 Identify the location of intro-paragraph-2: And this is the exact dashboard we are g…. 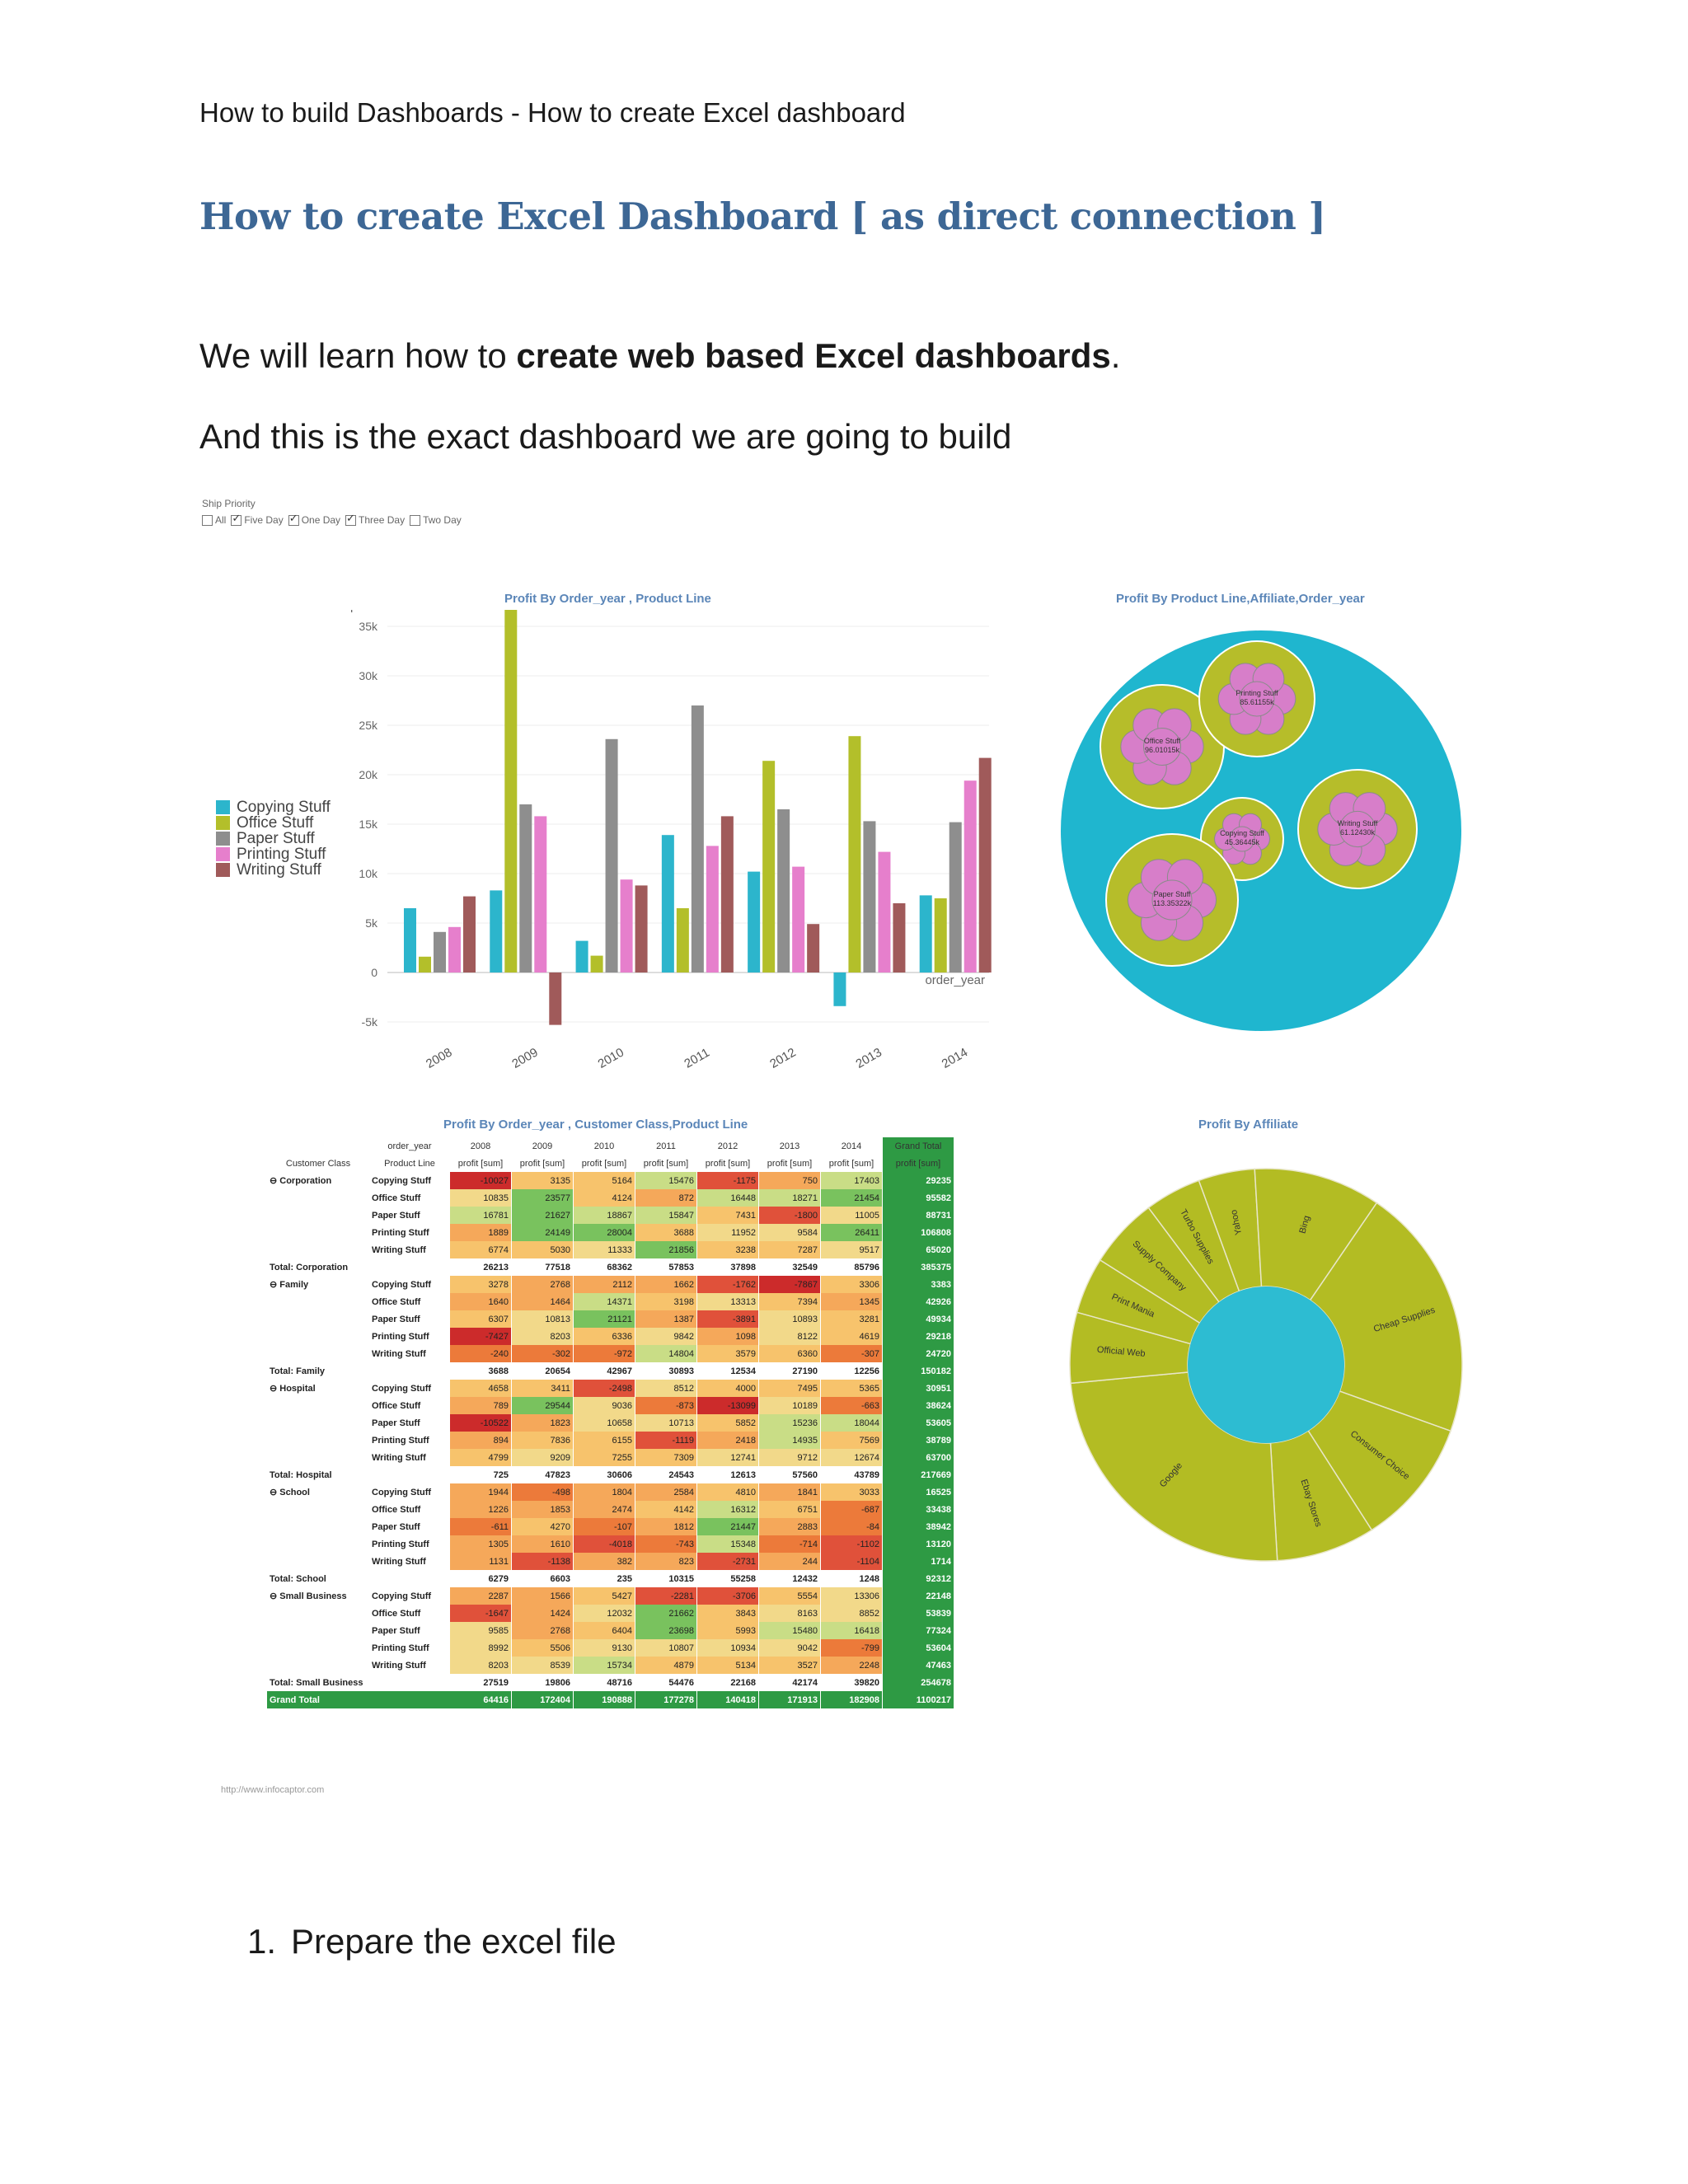
(605, 436).